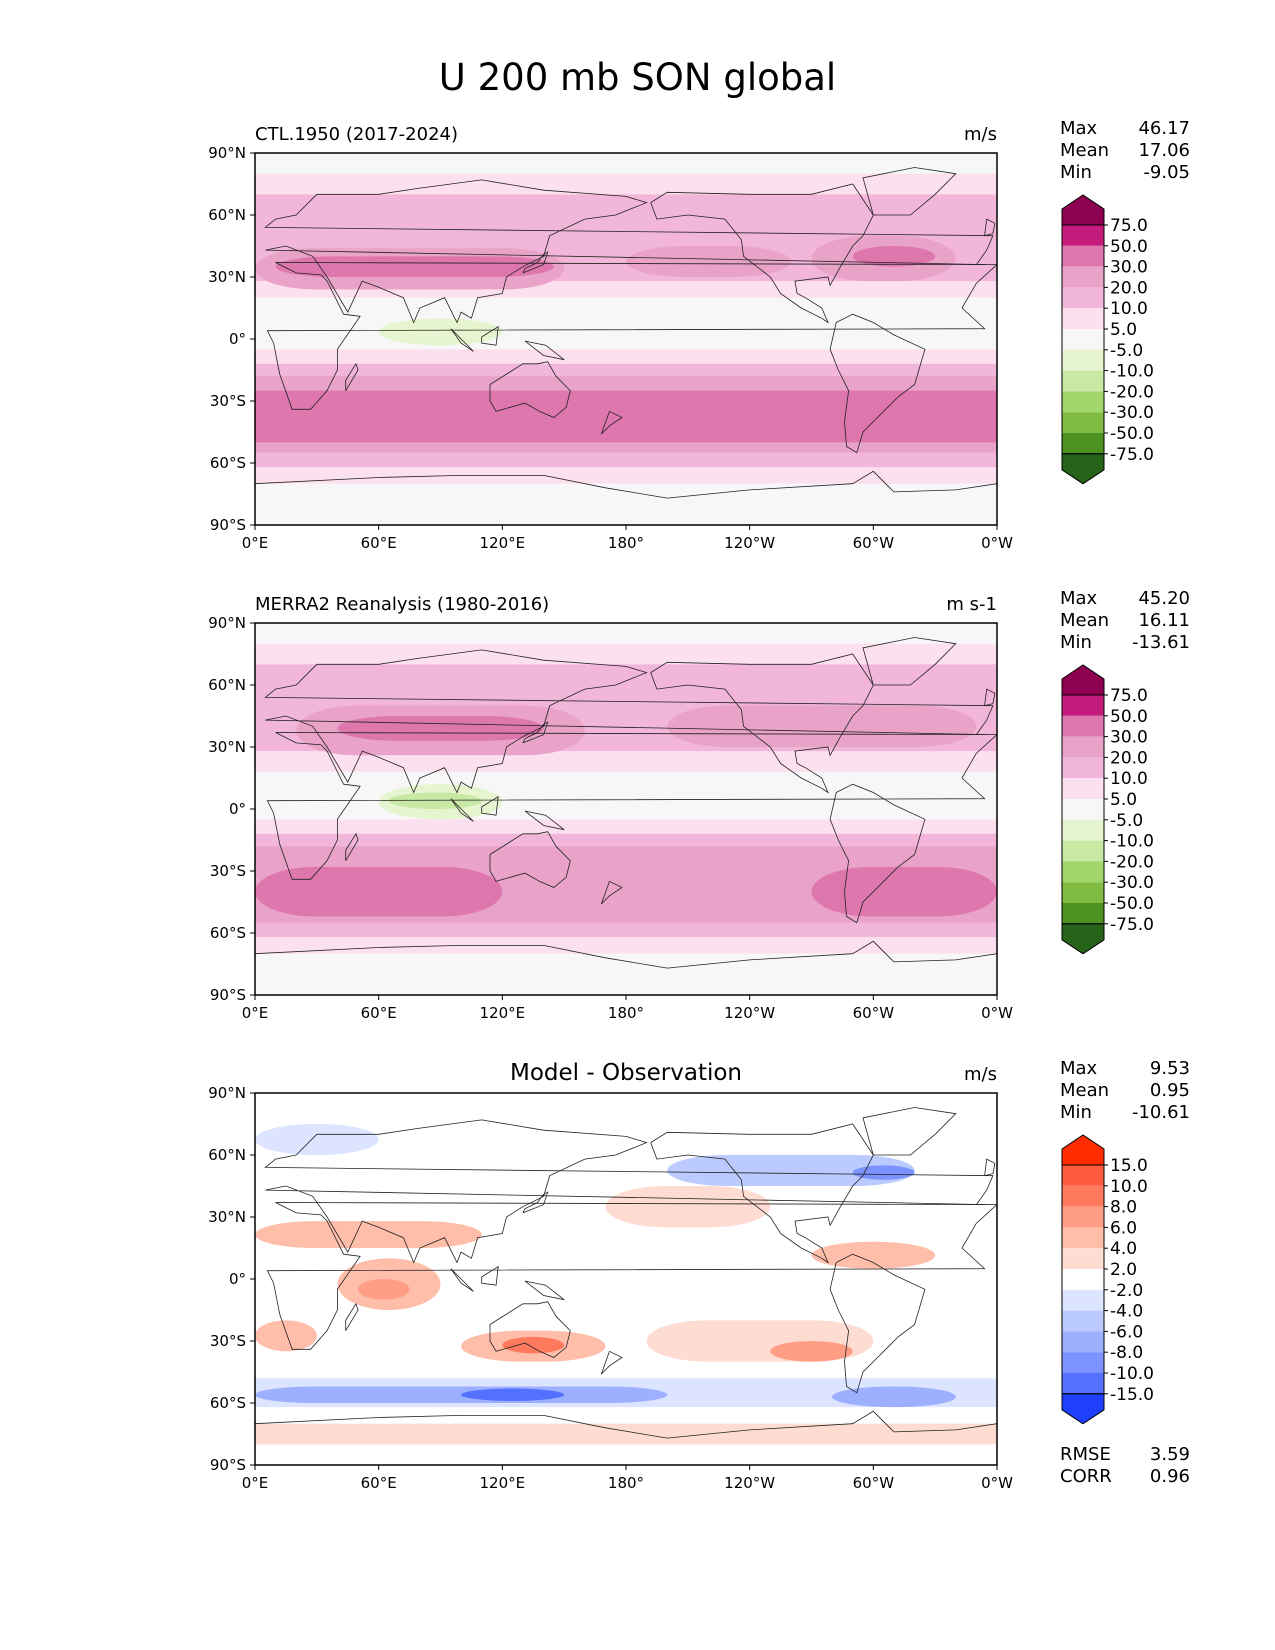 The image size is (1275, 1650). What do you see at coordinates (626, 1483) in the screenshot?
I see `x-tick-label: 180°` at bounding box center [626, 1483].